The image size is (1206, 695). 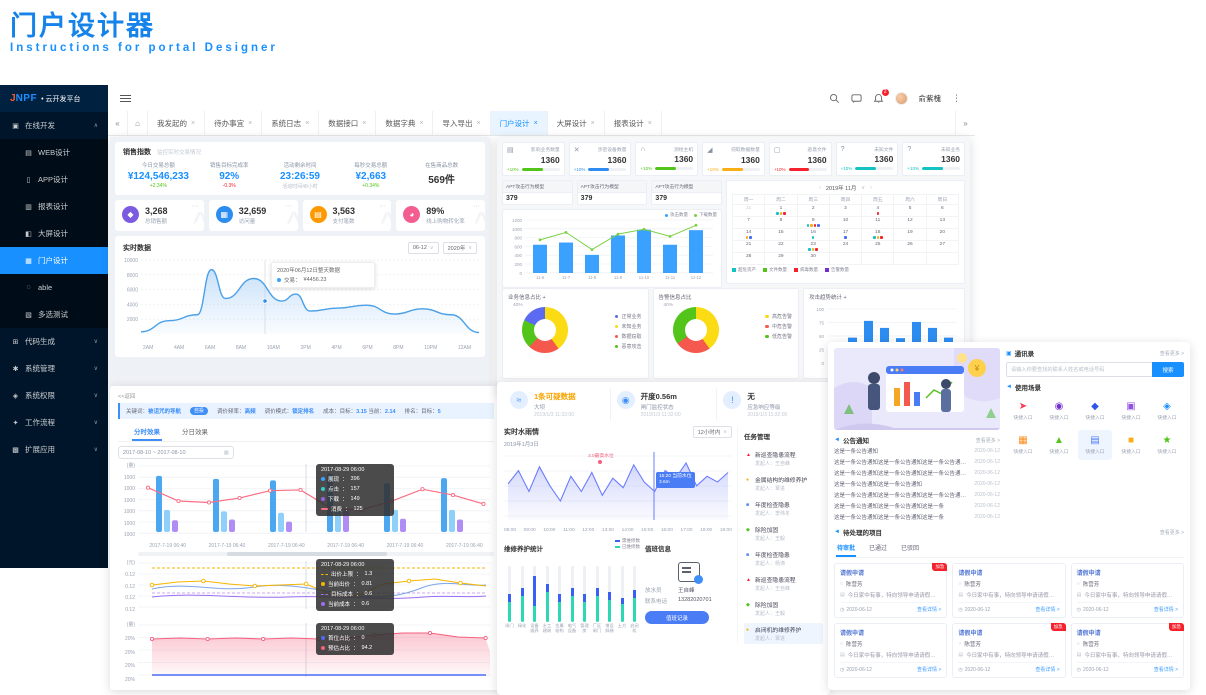 What do you see at coordinates (878, 222) in the screenshot?
I see `calendar-day: 11` at bounding box center [878, 222].